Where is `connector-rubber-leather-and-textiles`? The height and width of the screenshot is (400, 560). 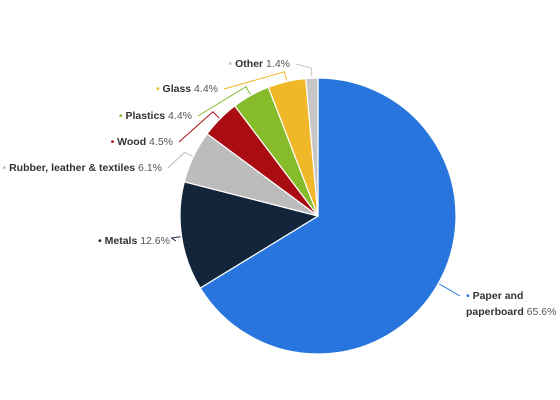
connector-rubber-leather-and-textiles is located at coordinates (180, 160).